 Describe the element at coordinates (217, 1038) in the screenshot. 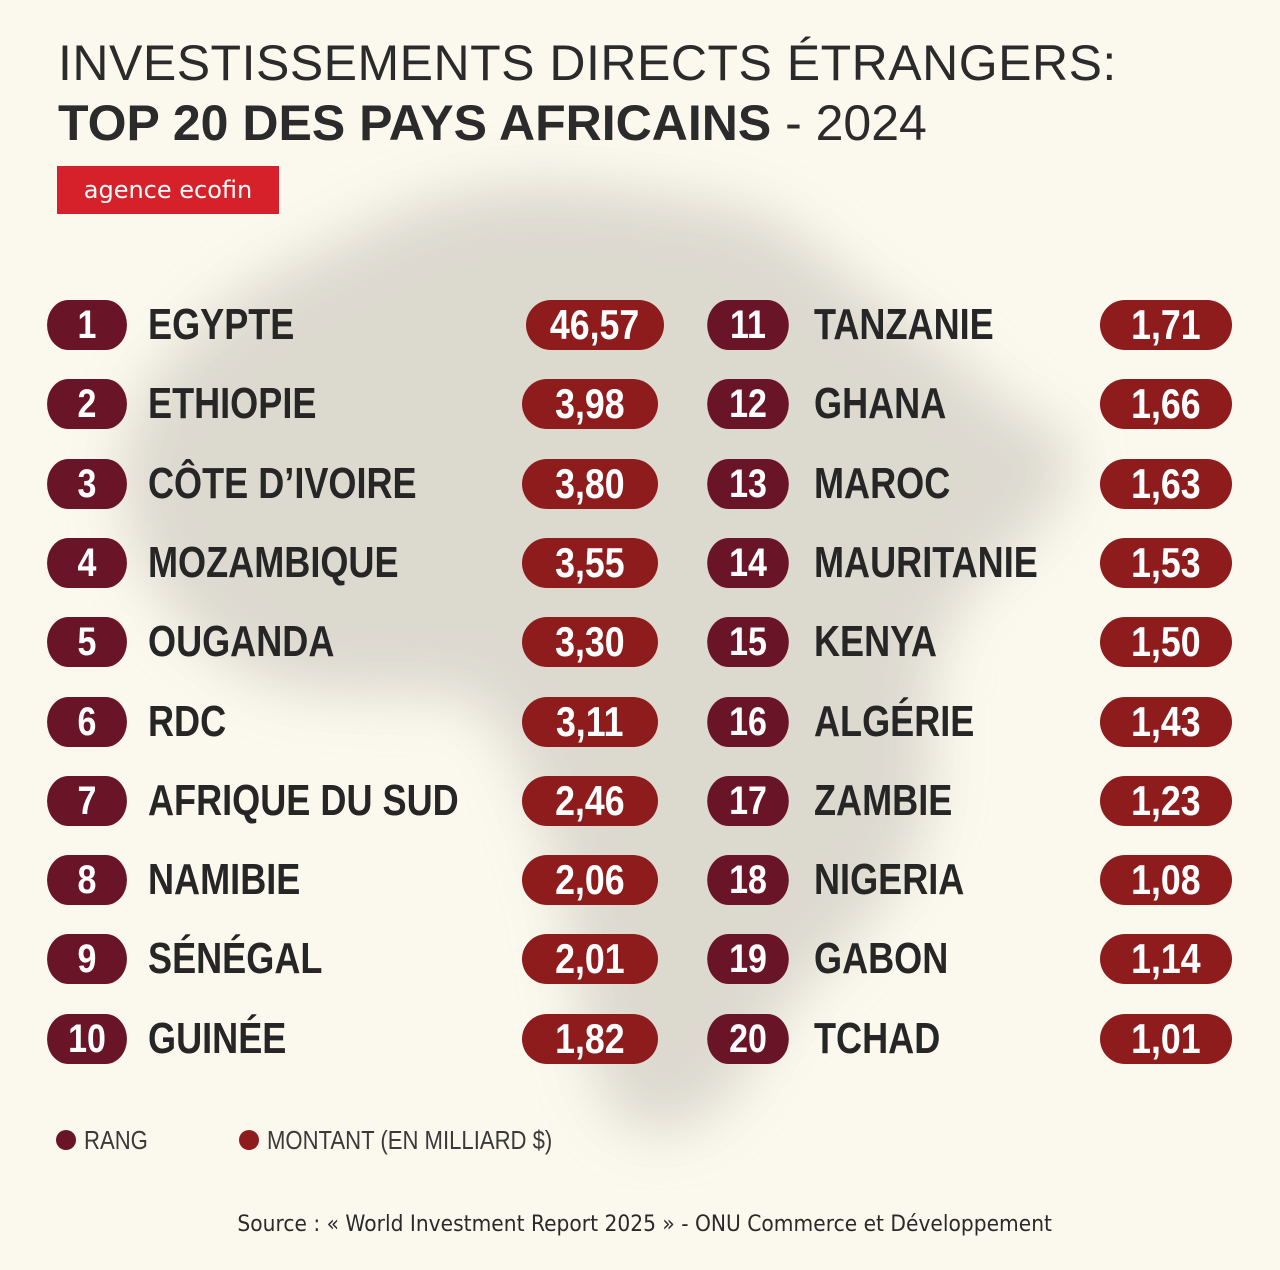

I see `country-name: GUINÉE` at that location.